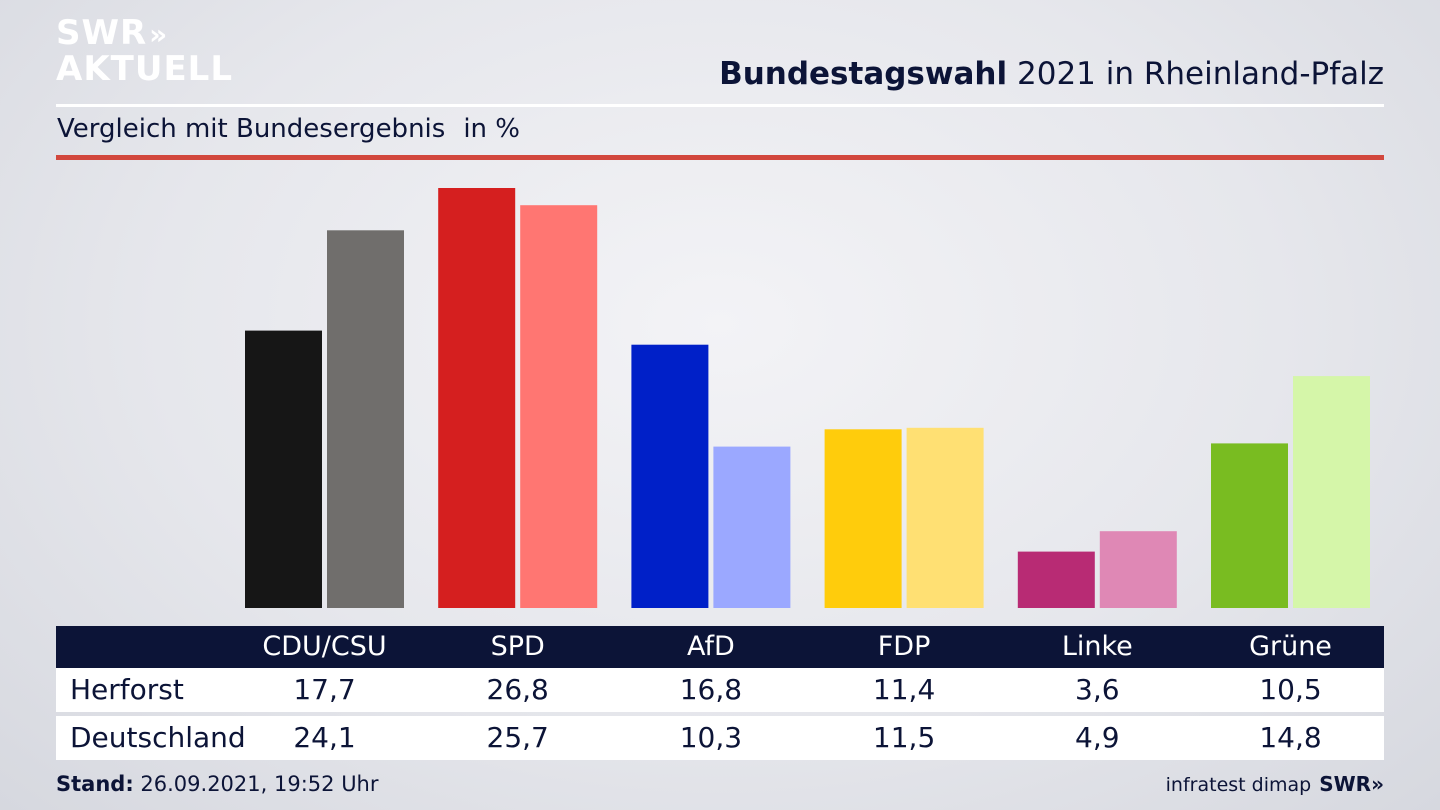  I want to click on value-cell: 17,7, so click(324, 689).